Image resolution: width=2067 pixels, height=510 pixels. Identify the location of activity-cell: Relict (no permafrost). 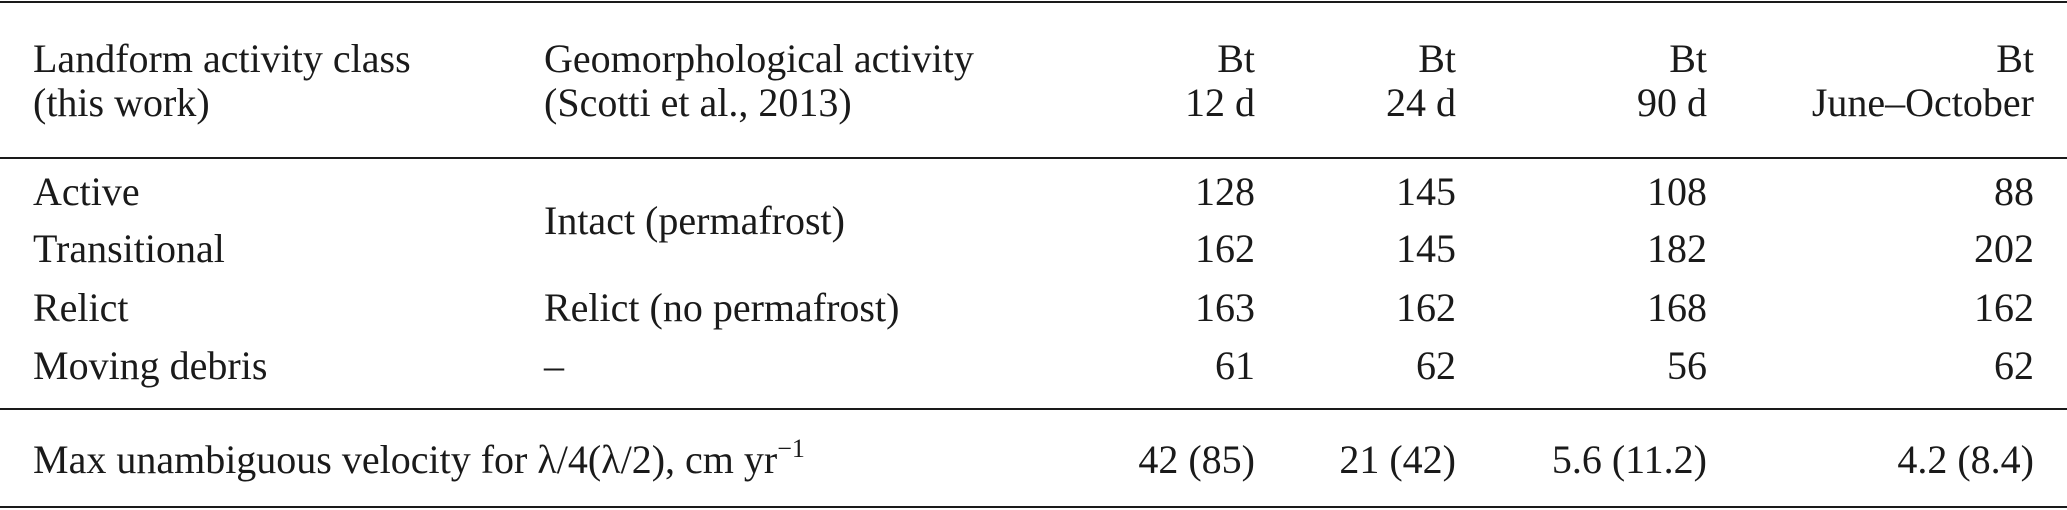
(722, 307).